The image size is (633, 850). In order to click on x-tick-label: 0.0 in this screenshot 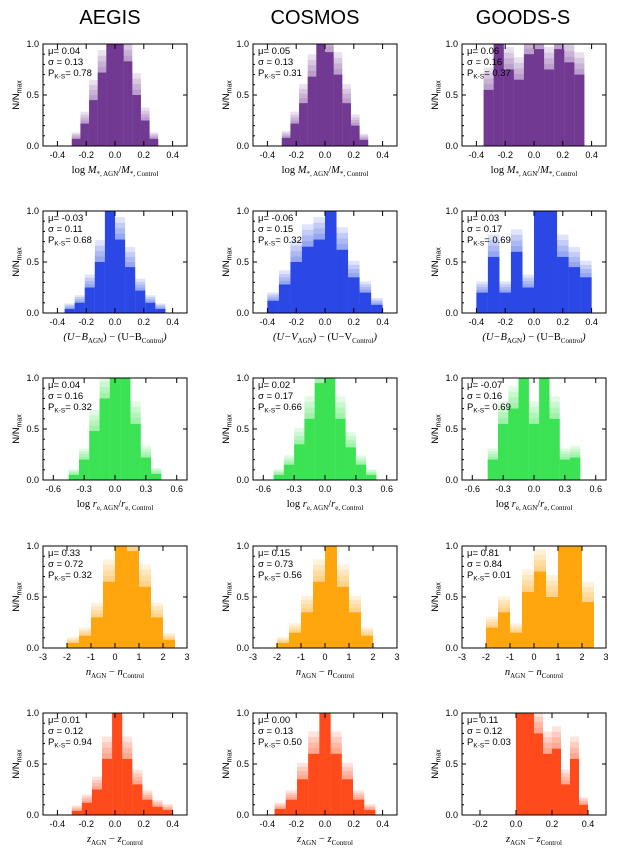, I will do `click(115, 322)`.